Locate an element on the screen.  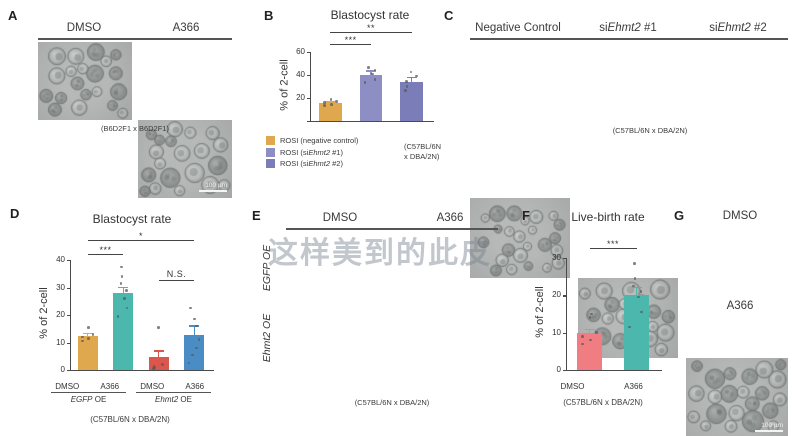
panel-c-image-2: 100 µm is located at coordinates (737, 397).